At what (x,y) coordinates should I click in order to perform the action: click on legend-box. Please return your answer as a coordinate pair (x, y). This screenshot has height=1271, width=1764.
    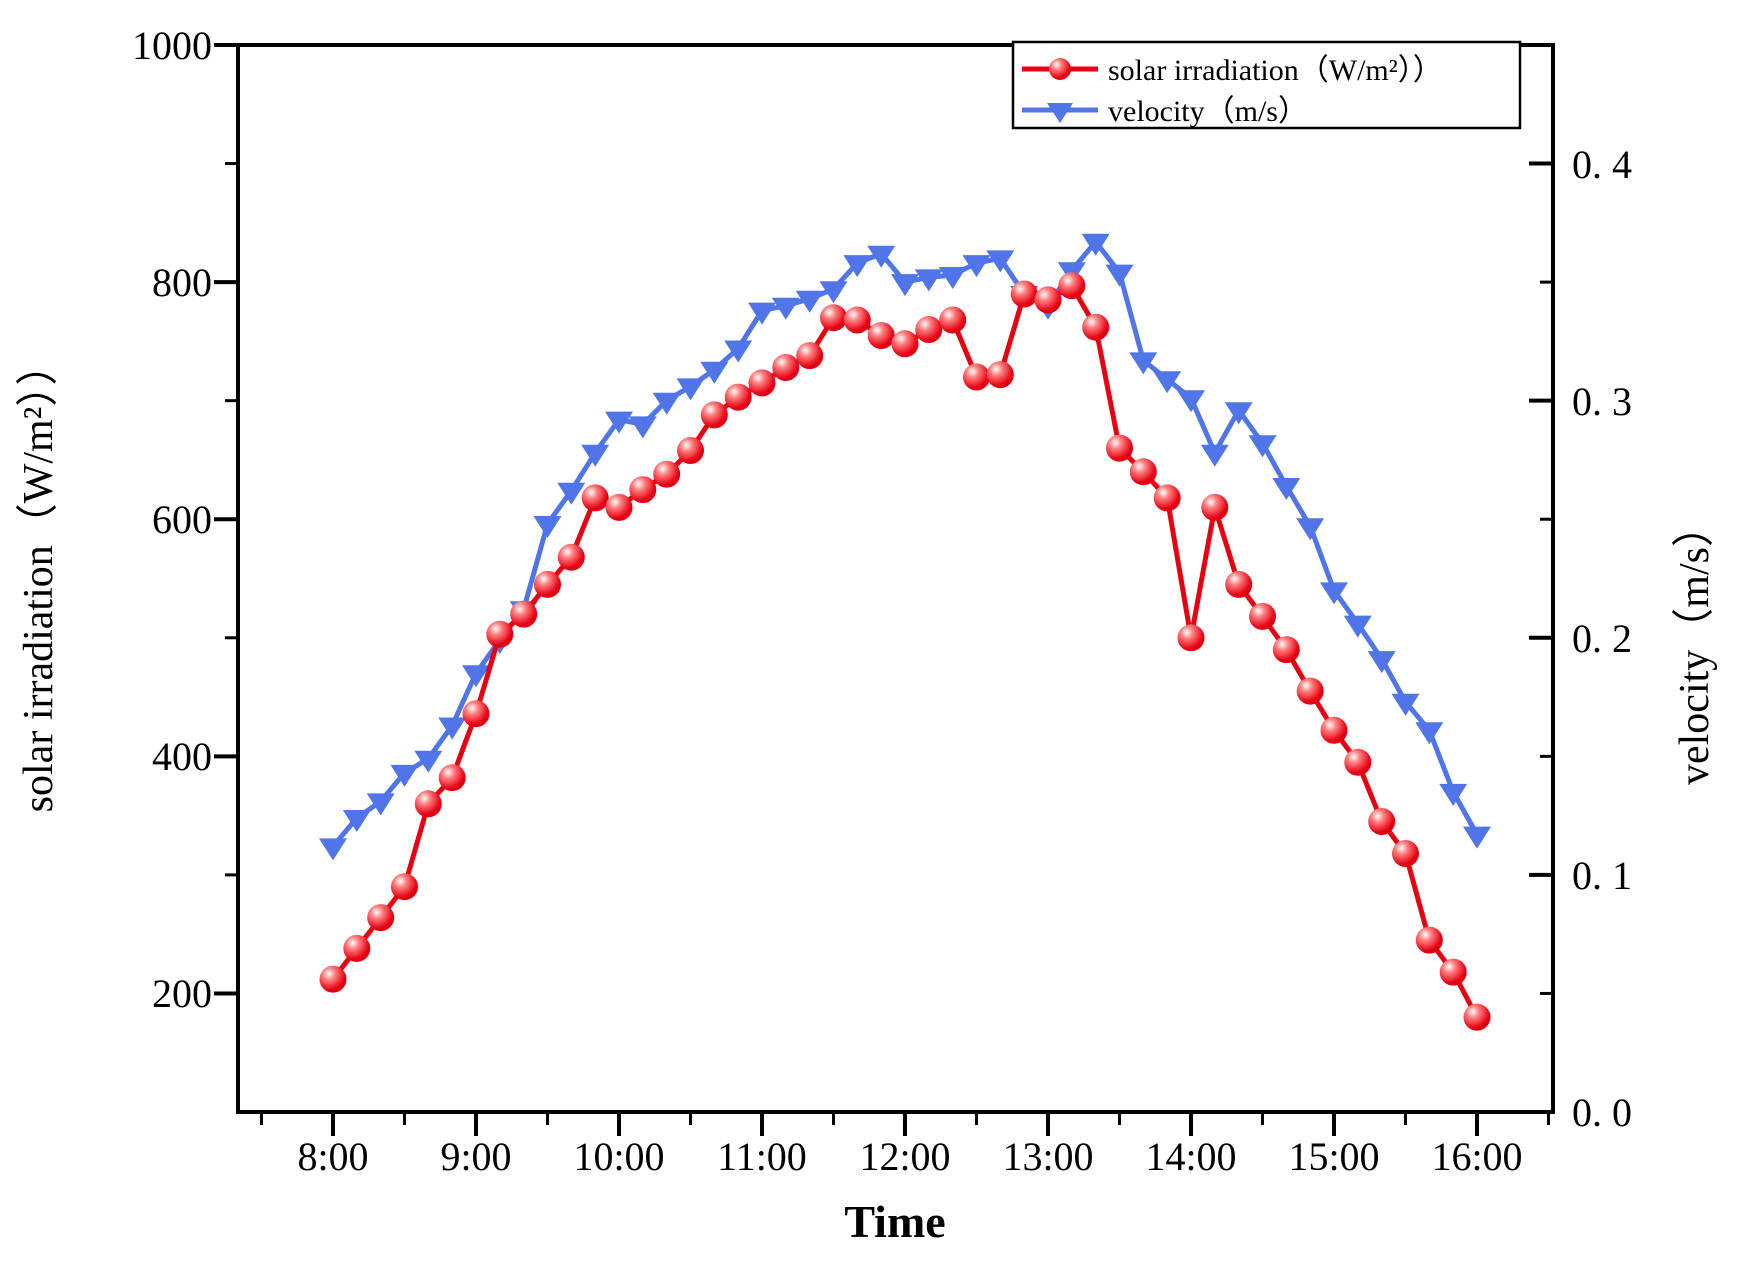
    Looking at the image, I should click on (1266, 85).